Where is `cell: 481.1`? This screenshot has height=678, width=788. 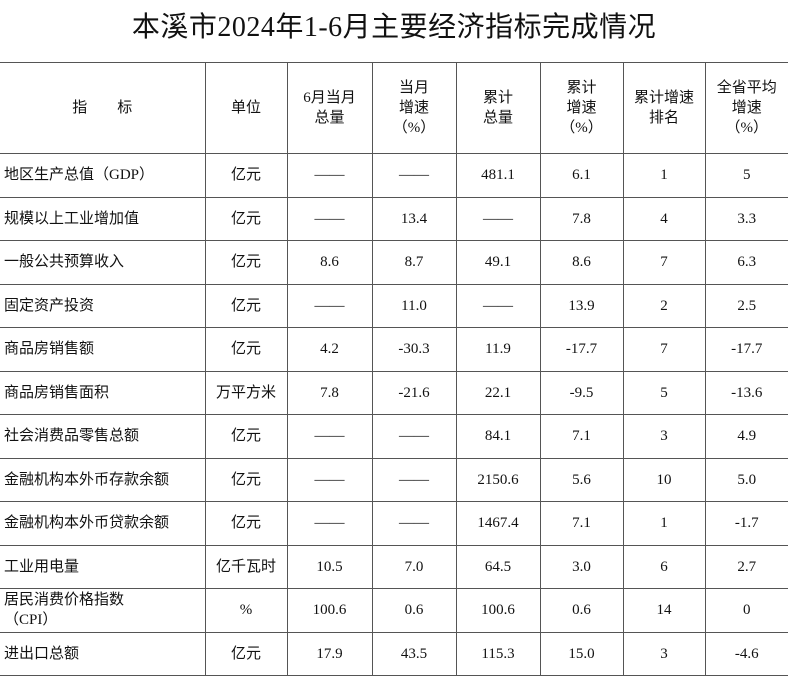 cell: 481.1 is located at coordinates (498, 175).